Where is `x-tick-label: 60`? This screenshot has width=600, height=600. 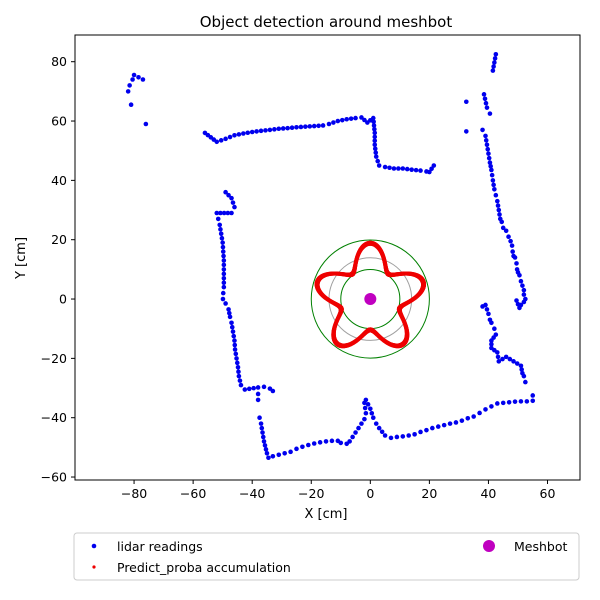 x-tick-label: 60 is located at coordinates (548, 493).